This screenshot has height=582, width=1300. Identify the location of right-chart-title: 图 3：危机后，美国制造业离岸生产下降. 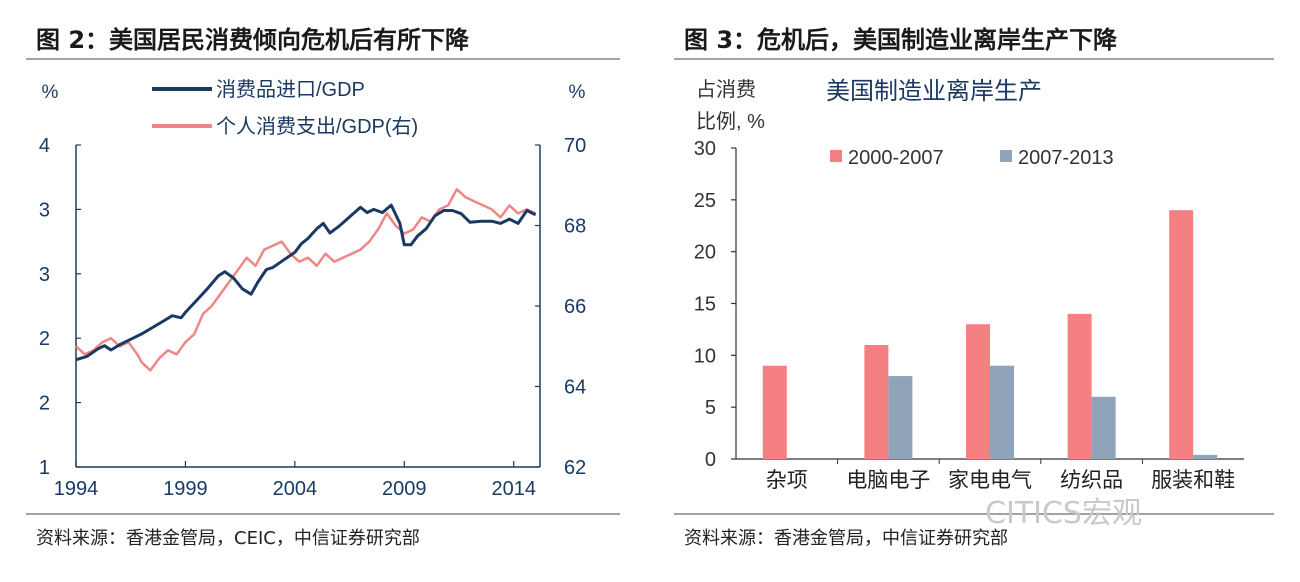
(901, 40).